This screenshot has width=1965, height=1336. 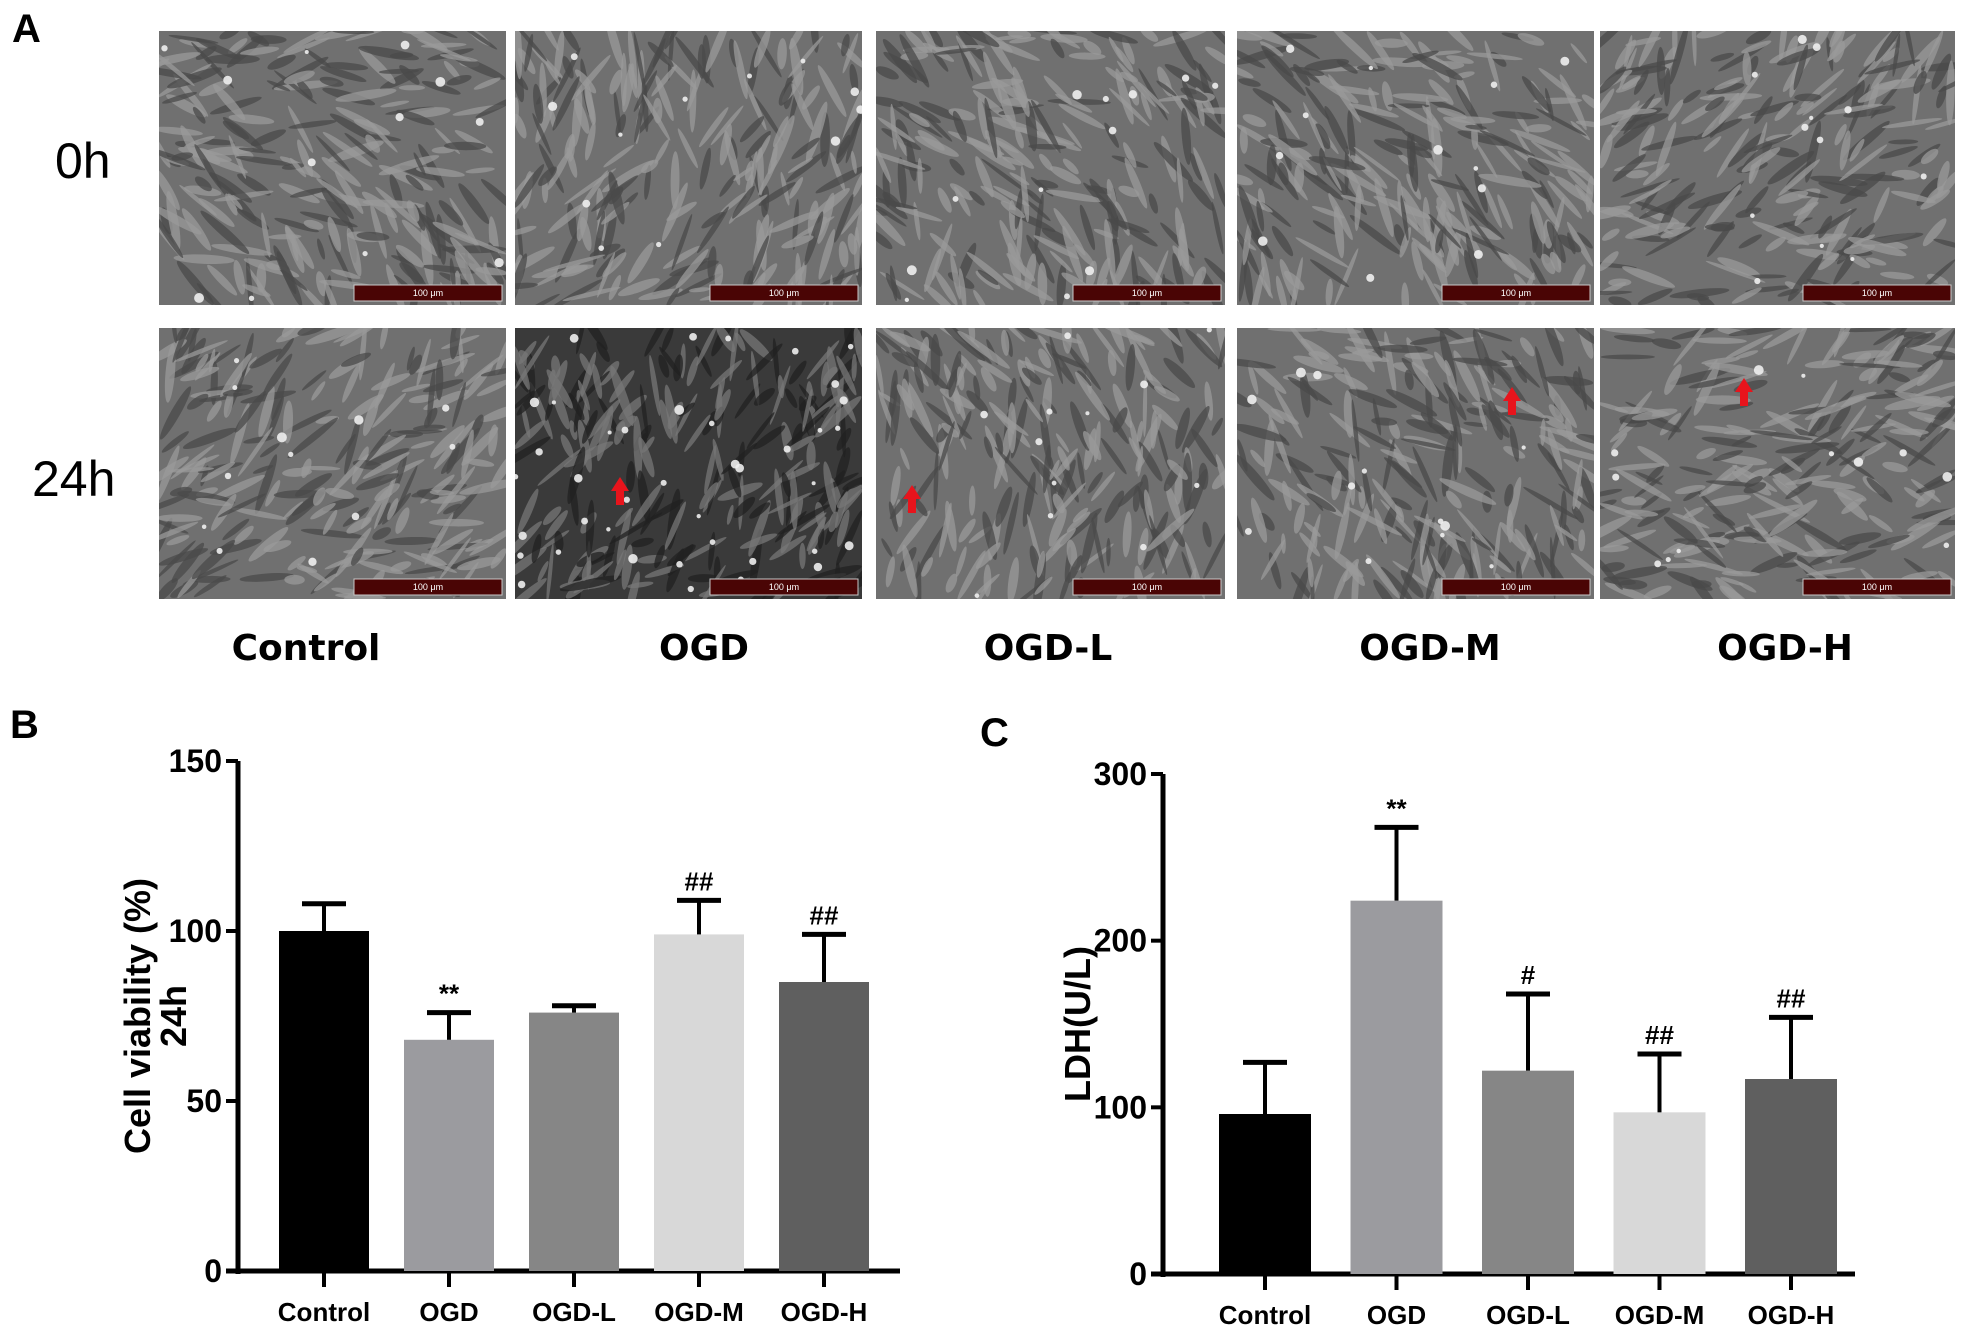 I want to click on column-label-ogd-h: OGD-H, so click(x=1785, y=648).